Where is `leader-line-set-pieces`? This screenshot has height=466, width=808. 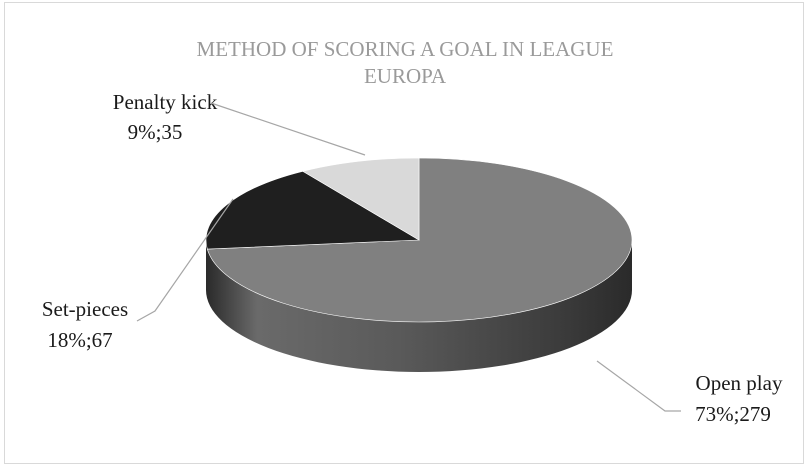 leader-line-set-pieces is located at coordinates (185, 260).